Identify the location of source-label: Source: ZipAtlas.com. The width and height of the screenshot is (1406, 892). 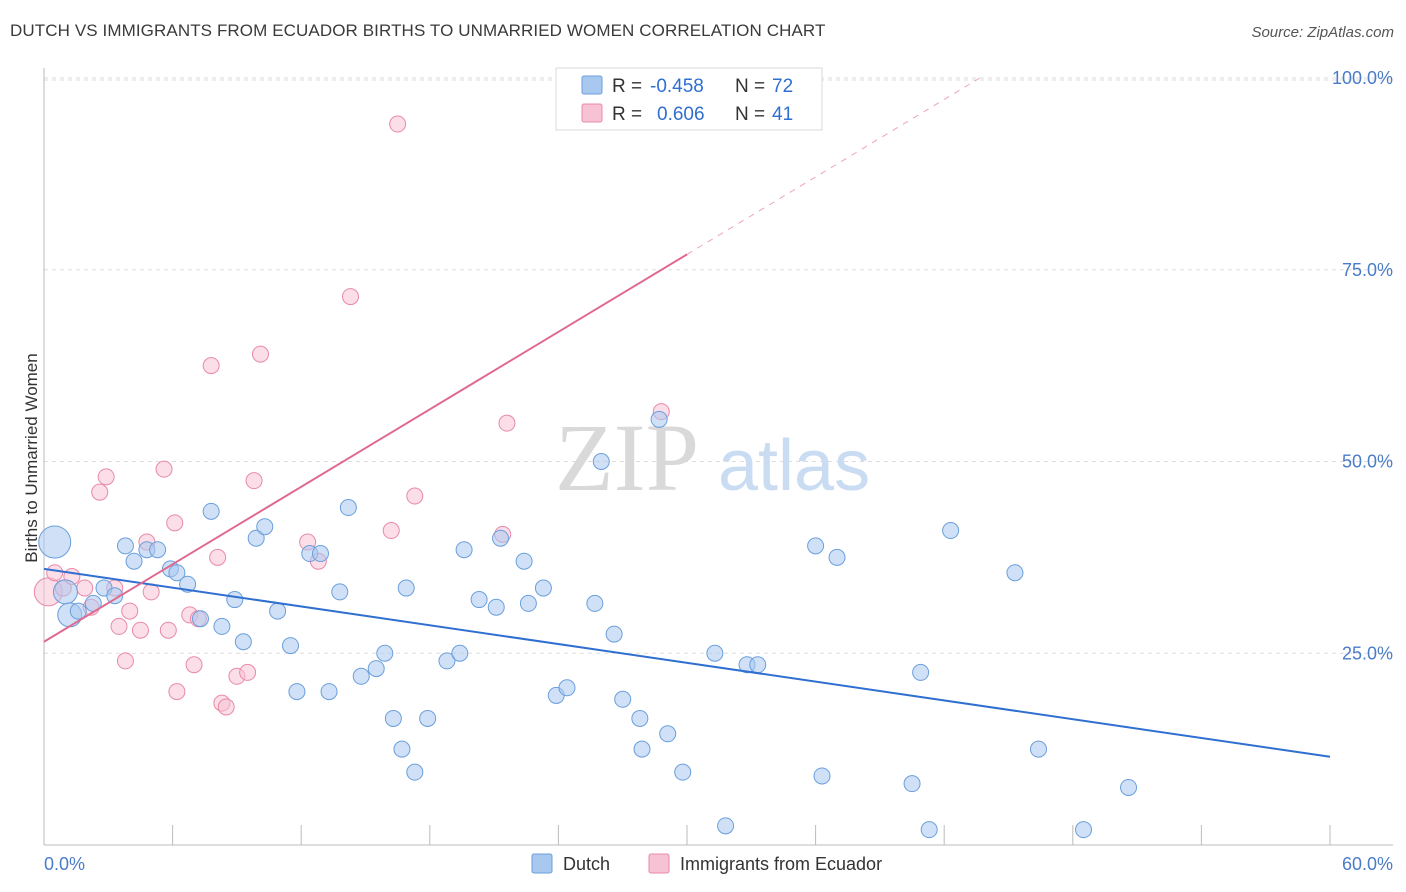
(1322, 32).